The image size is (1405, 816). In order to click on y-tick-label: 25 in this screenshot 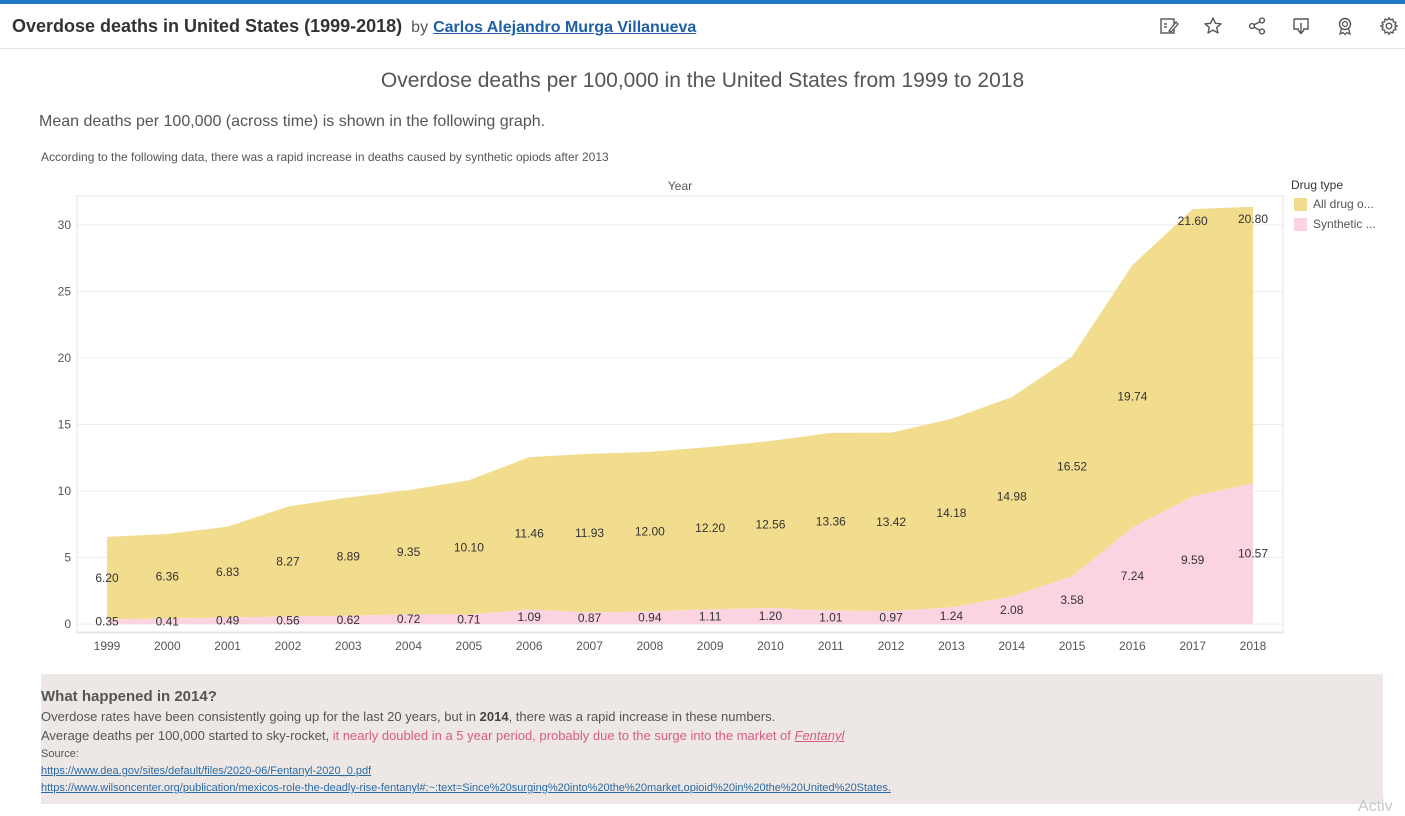, I will do `click(65, 292)`.